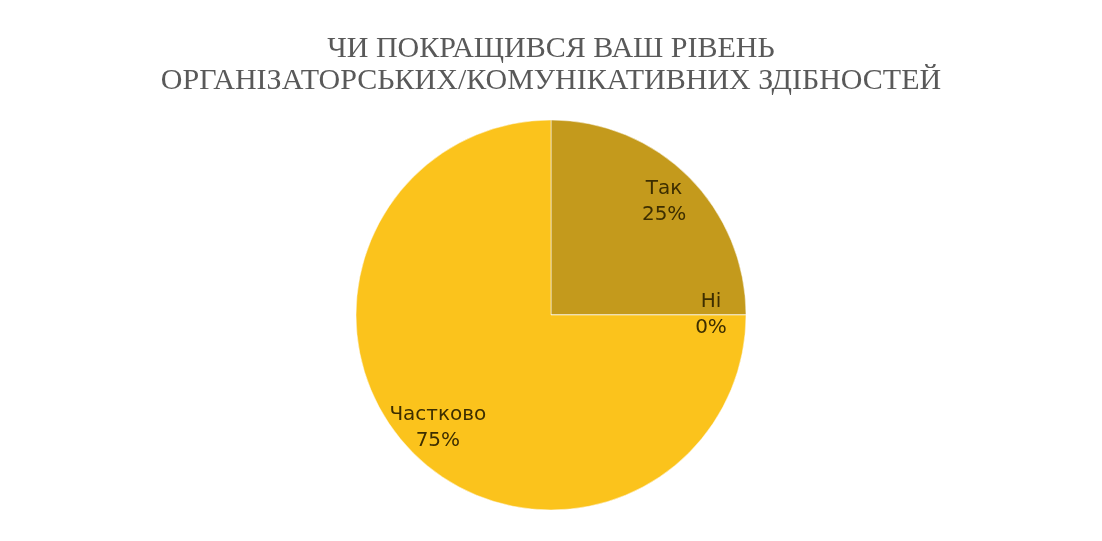 The image size is (1102, 541). I want to click on text: 0%, so click(711, 326).